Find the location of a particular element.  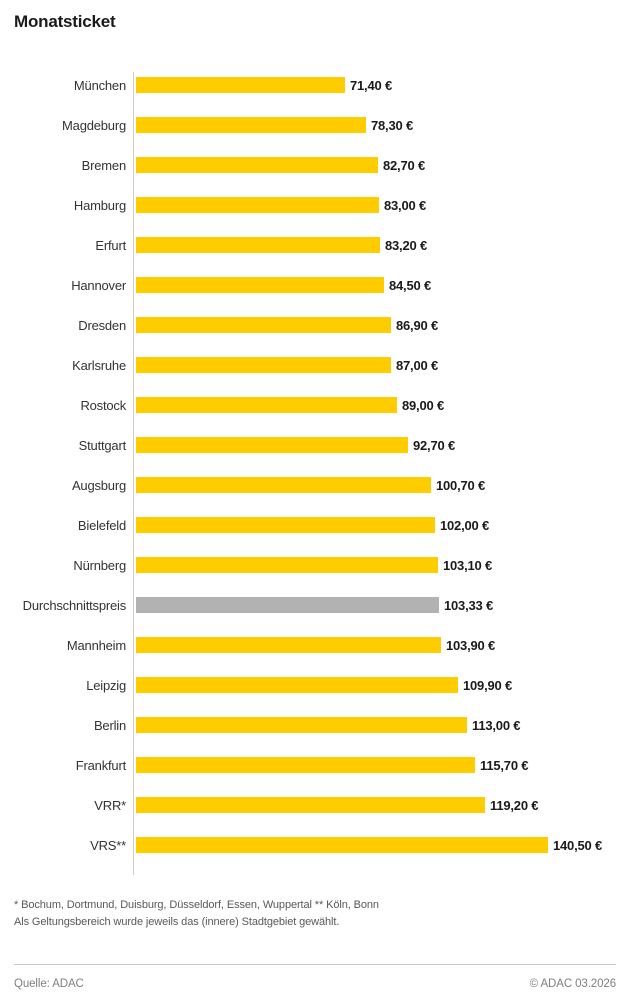

row-label: Stuttgart is located at coordinates (102, 445).